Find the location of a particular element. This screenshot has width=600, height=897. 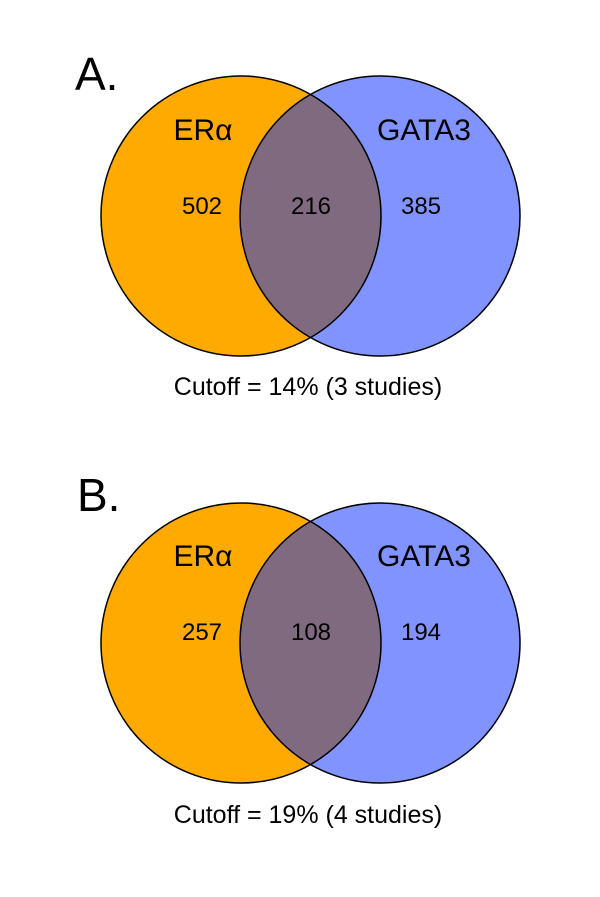

panel-b-gata3-label: GATA3 is located at coordinates (424, 556).